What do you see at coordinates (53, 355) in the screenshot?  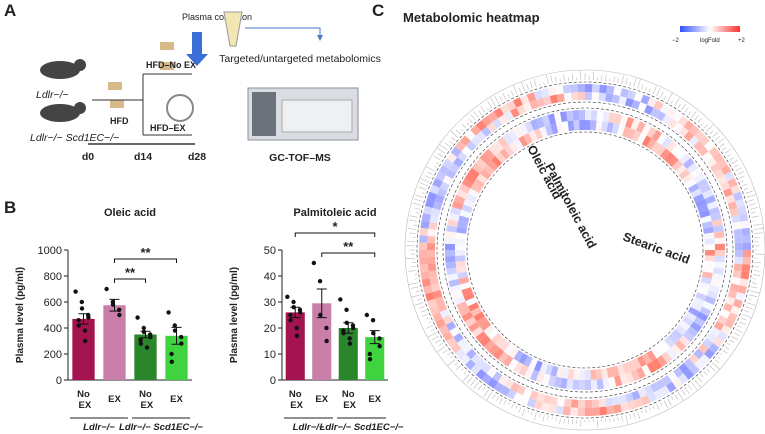 I see `y-tick-label: 200` at bounding box center [53, 355].